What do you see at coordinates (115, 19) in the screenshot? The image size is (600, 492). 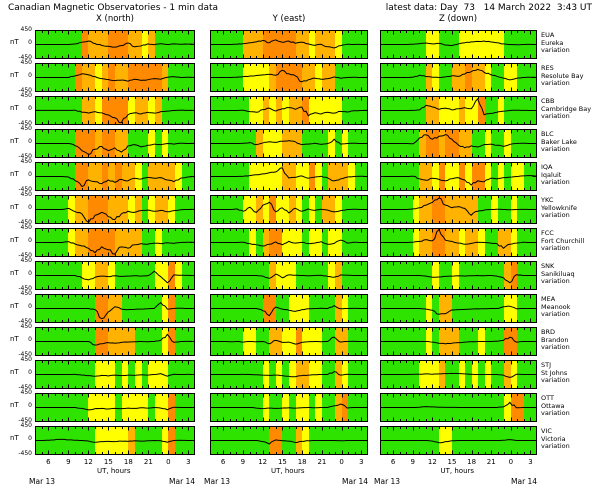 I see `column-title-x: X (north)` at bounding box center [115, 19].